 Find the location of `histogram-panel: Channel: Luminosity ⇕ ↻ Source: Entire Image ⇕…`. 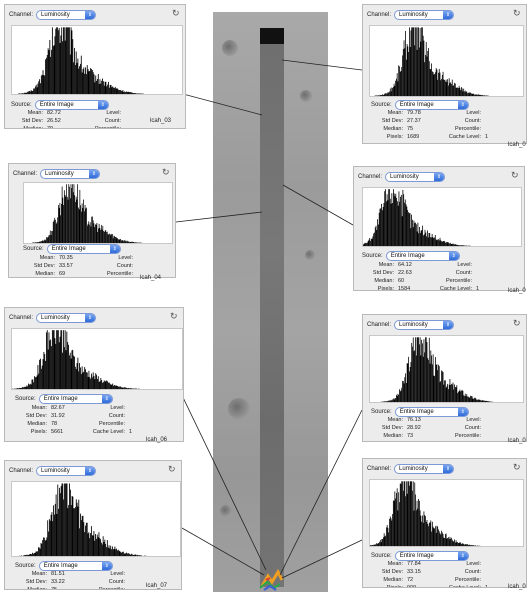

histogram-panel: Channel: Luminosity ⇕ ↻ Source: Entire Image ⇕… is located at coordinates (94, 374).